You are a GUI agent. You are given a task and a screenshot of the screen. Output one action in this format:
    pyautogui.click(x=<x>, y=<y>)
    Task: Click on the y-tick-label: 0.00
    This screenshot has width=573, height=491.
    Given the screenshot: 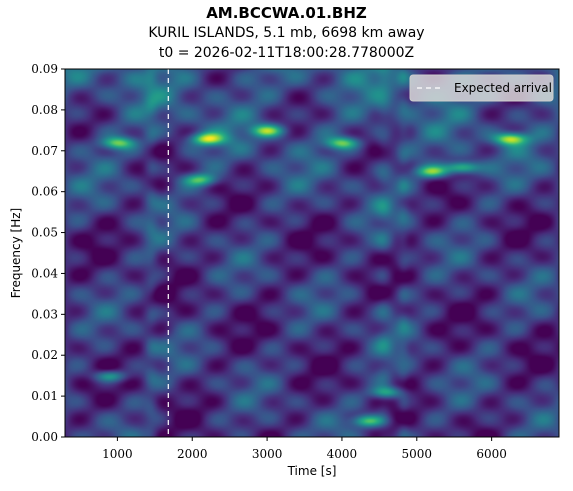 What is the action you would take?
    pyautogui.click(x=44, y=437)
    